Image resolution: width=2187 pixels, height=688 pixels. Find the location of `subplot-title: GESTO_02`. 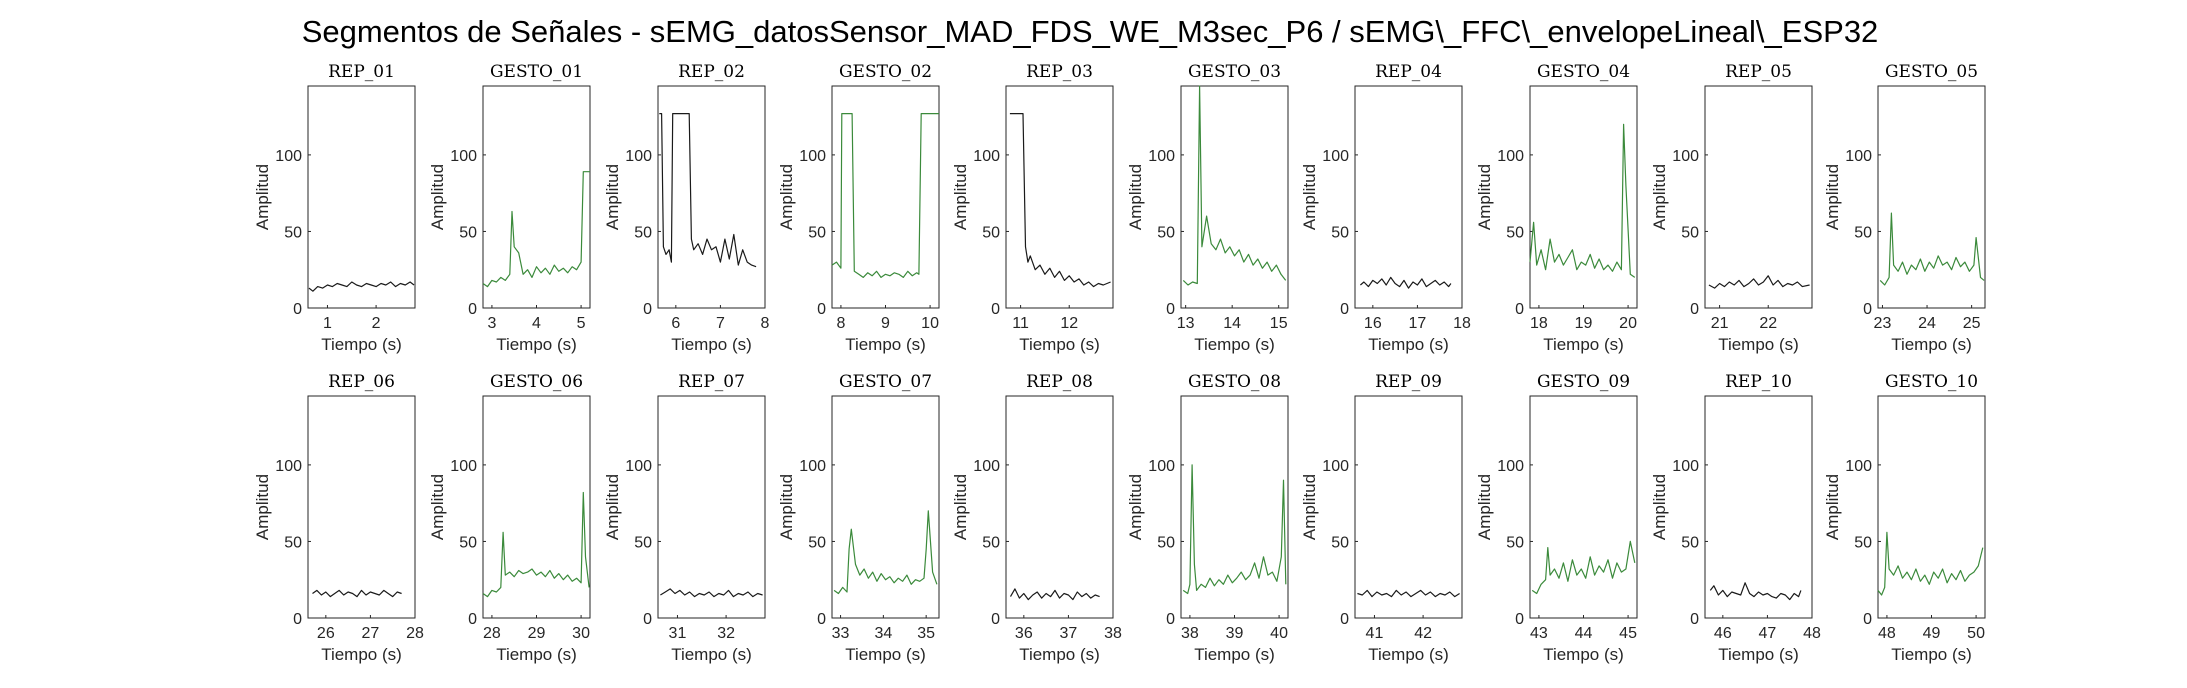

subplot-title: GESTO_02 is located at coordinates (885, 72).